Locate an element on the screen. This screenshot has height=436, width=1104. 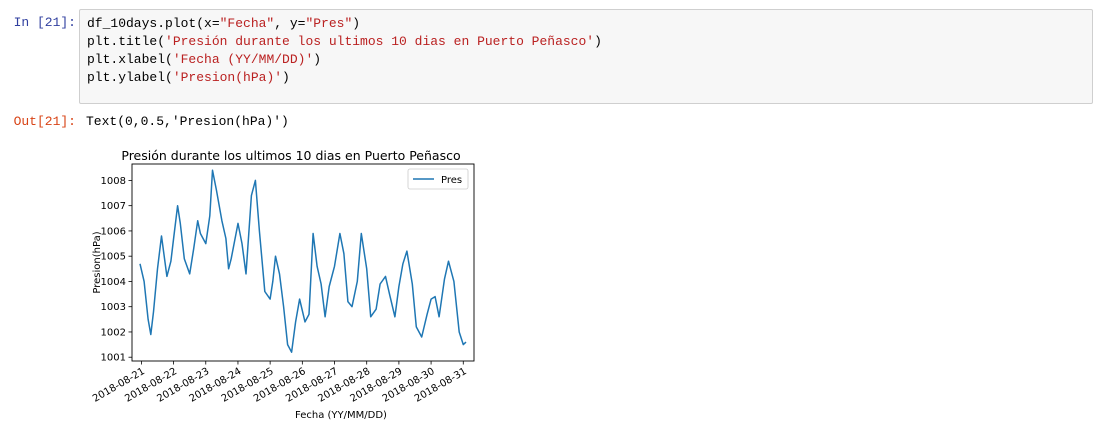
y-tick-label: 1008 is located at coordinates (113, 181).